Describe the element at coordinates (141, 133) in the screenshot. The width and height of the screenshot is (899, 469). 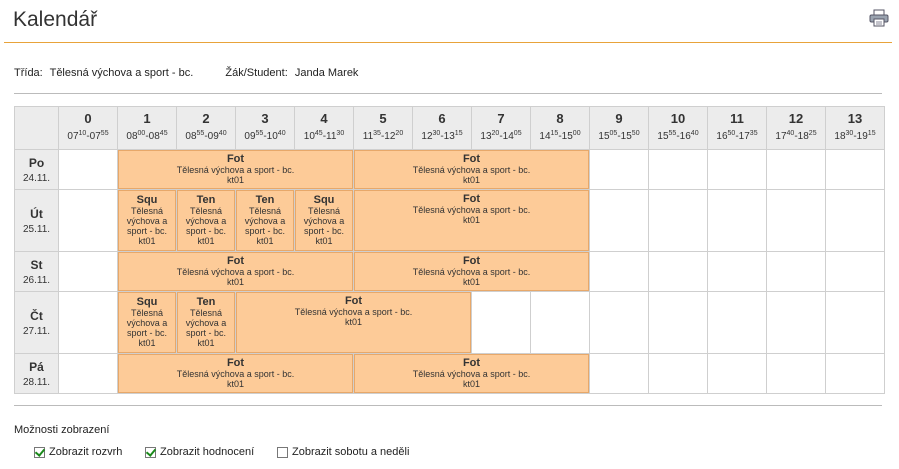
I see `period-time-start-m: 00` at that location.